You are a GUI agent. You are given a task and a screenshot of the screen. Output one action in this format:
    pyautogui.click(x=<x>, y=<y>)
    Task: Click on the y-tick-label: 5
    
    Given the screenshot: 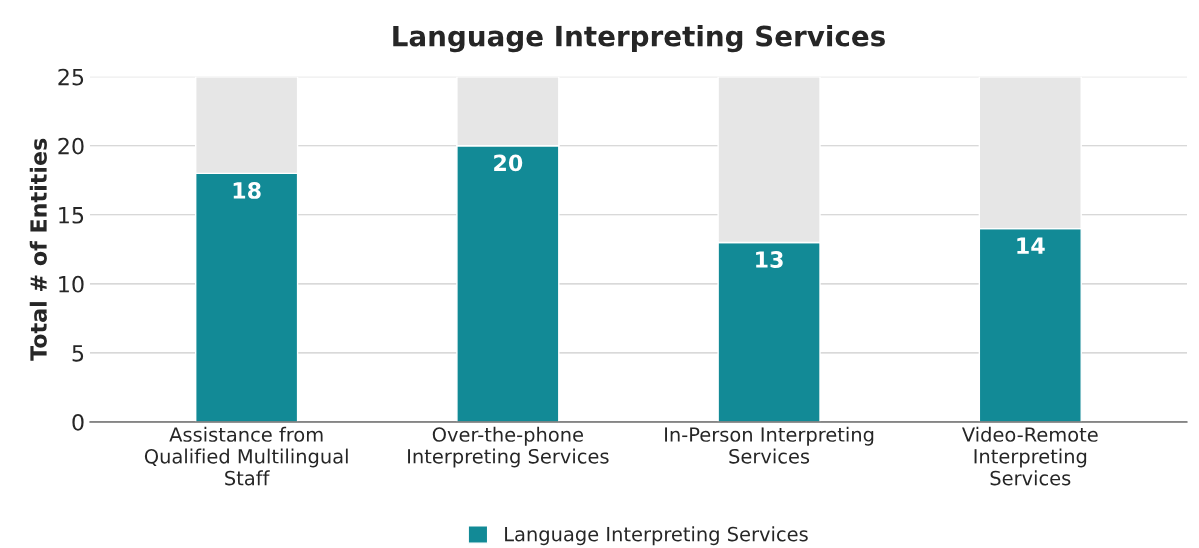 What is the action you would take?
    pyautogui.click(x=78, y=353)
    